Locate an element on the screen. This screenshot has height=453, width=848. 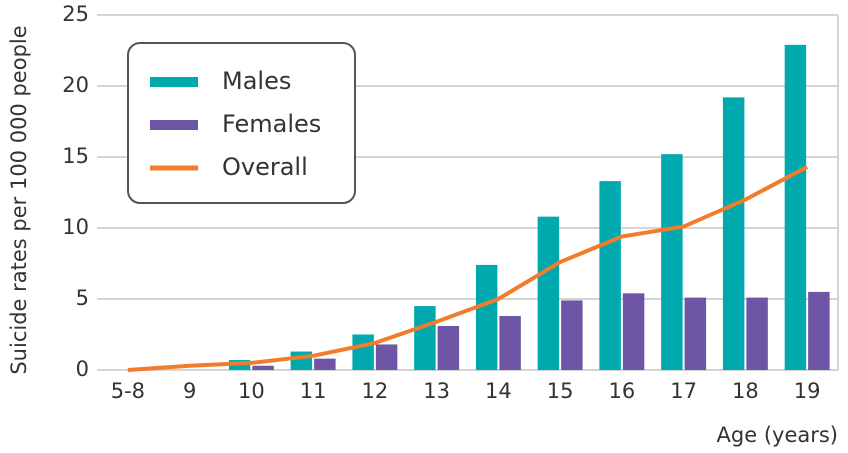
x-tick-label: 13 is located at coordinates (436, 391).